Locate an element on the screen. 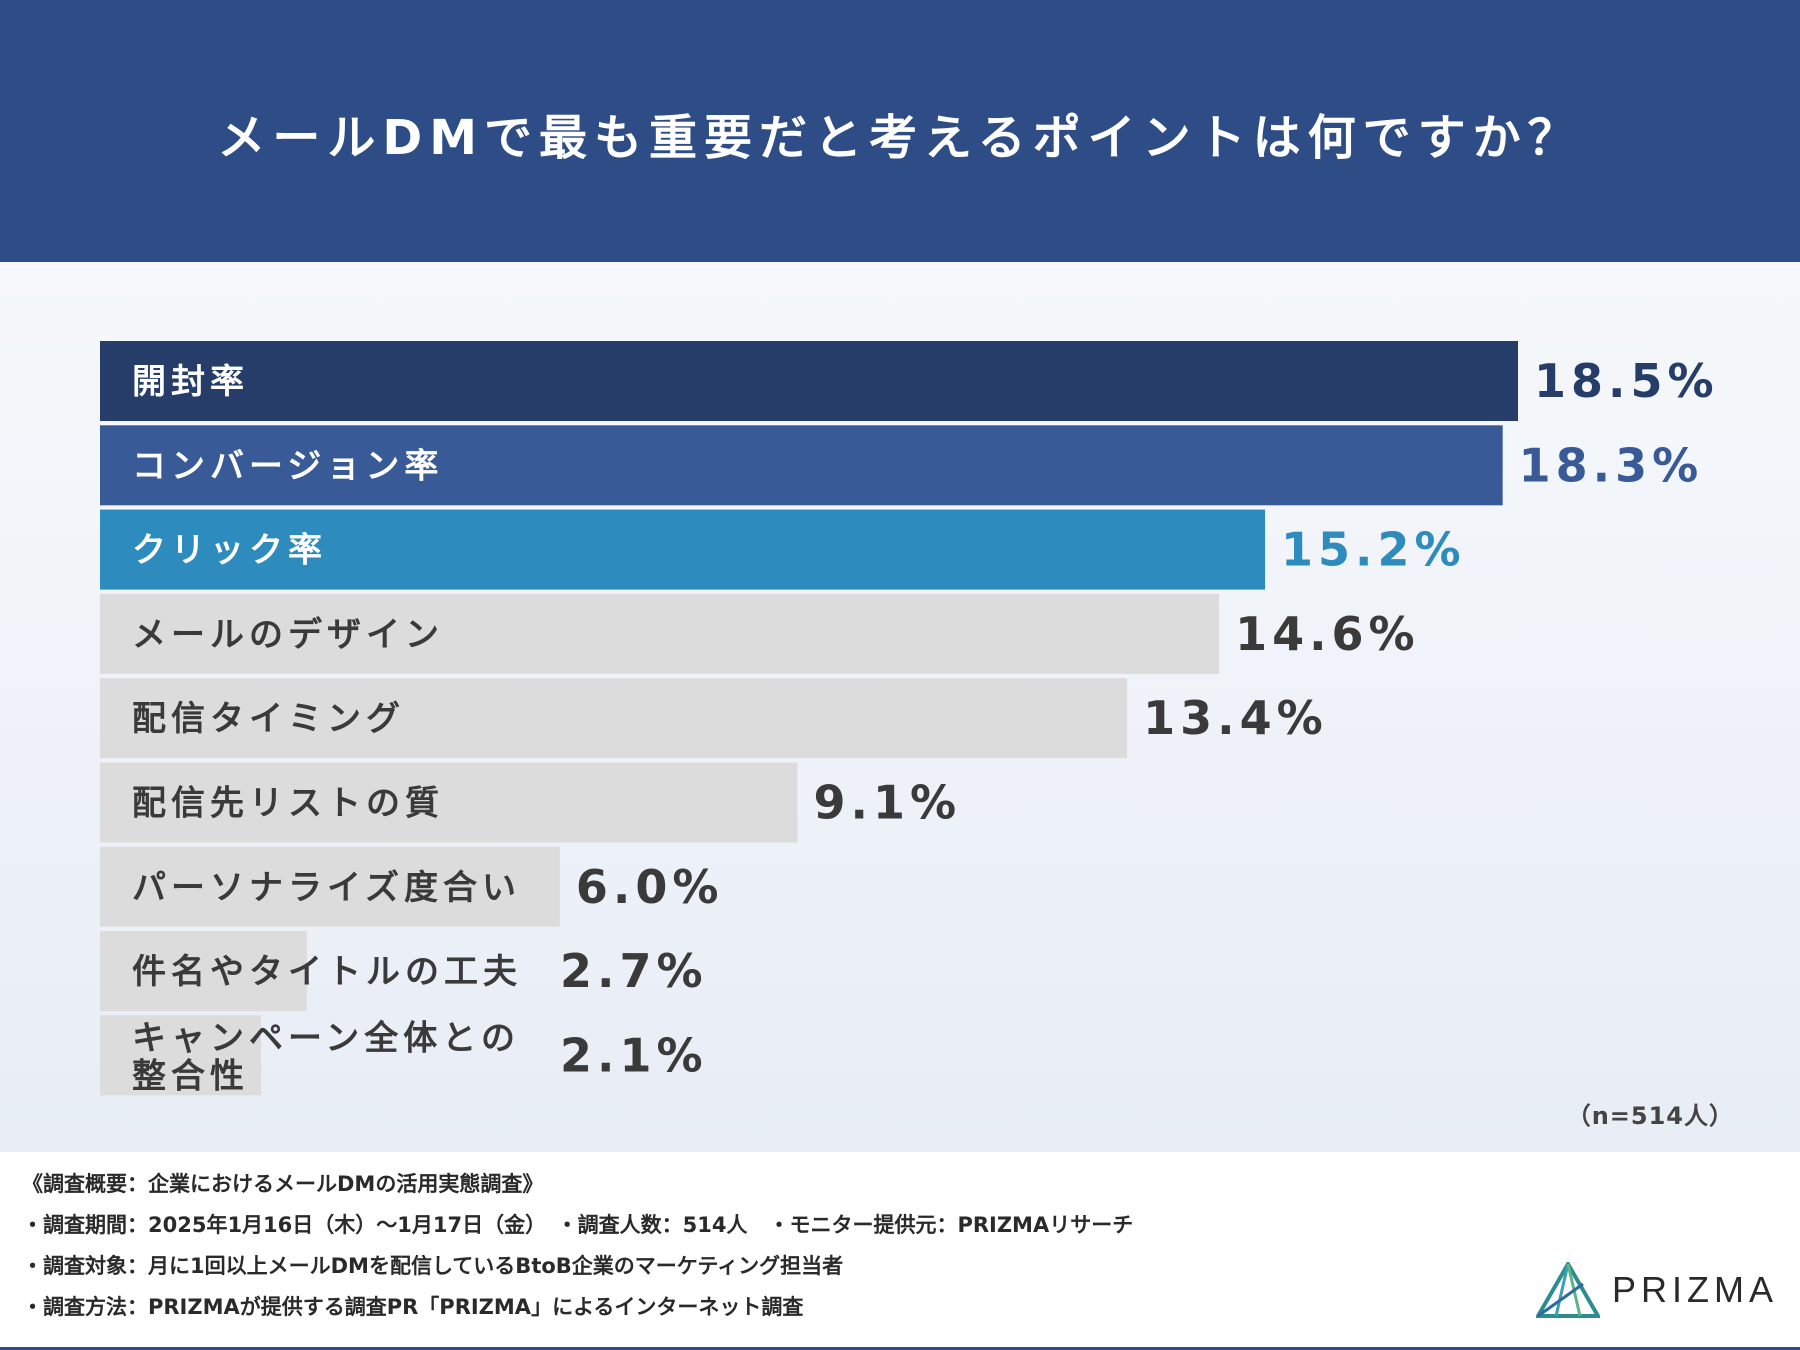  category-label-6: 配信先リストの質 is located at coordinates (288, 804).